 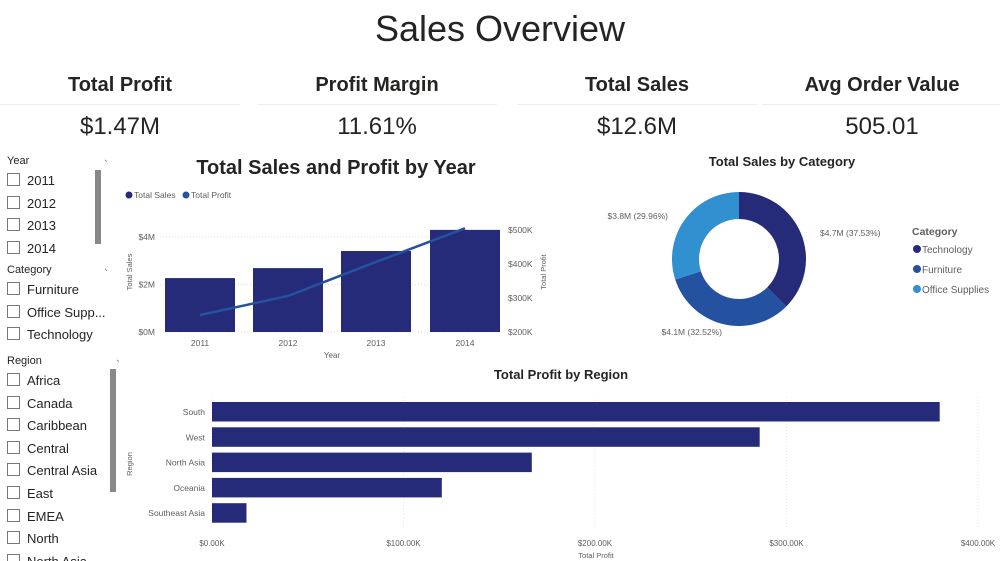 I want to click on slicer-item-label: Caribbean, so click(x=57, y=426).